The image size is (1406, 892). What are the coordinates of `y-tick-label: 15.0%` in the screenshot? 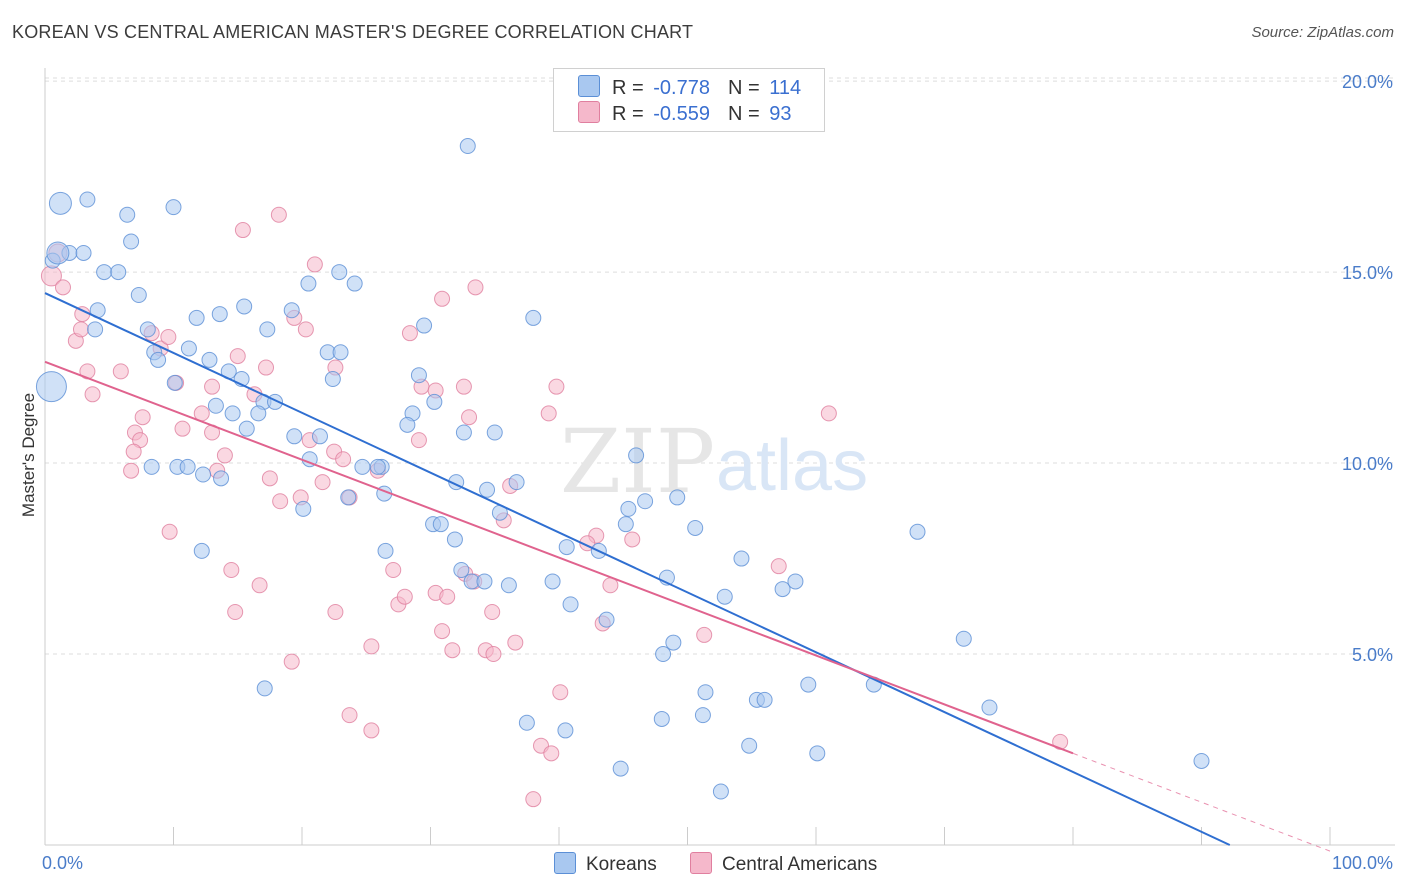 It's located at (1367, 273).